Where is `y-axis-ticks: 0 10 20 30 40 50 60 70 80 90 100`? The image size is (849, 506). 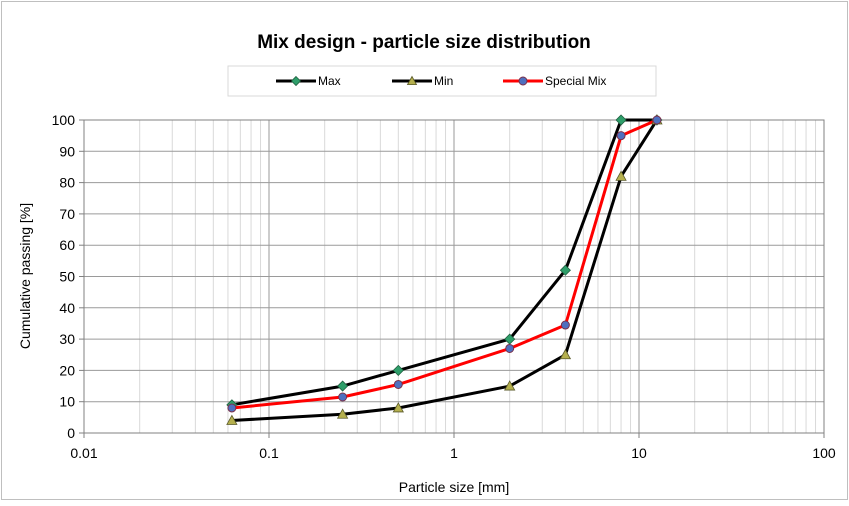 y-axis-ticks: 0 10 20 30 40 50 60 70 80 90 100 is located at coordinates (68, 276).